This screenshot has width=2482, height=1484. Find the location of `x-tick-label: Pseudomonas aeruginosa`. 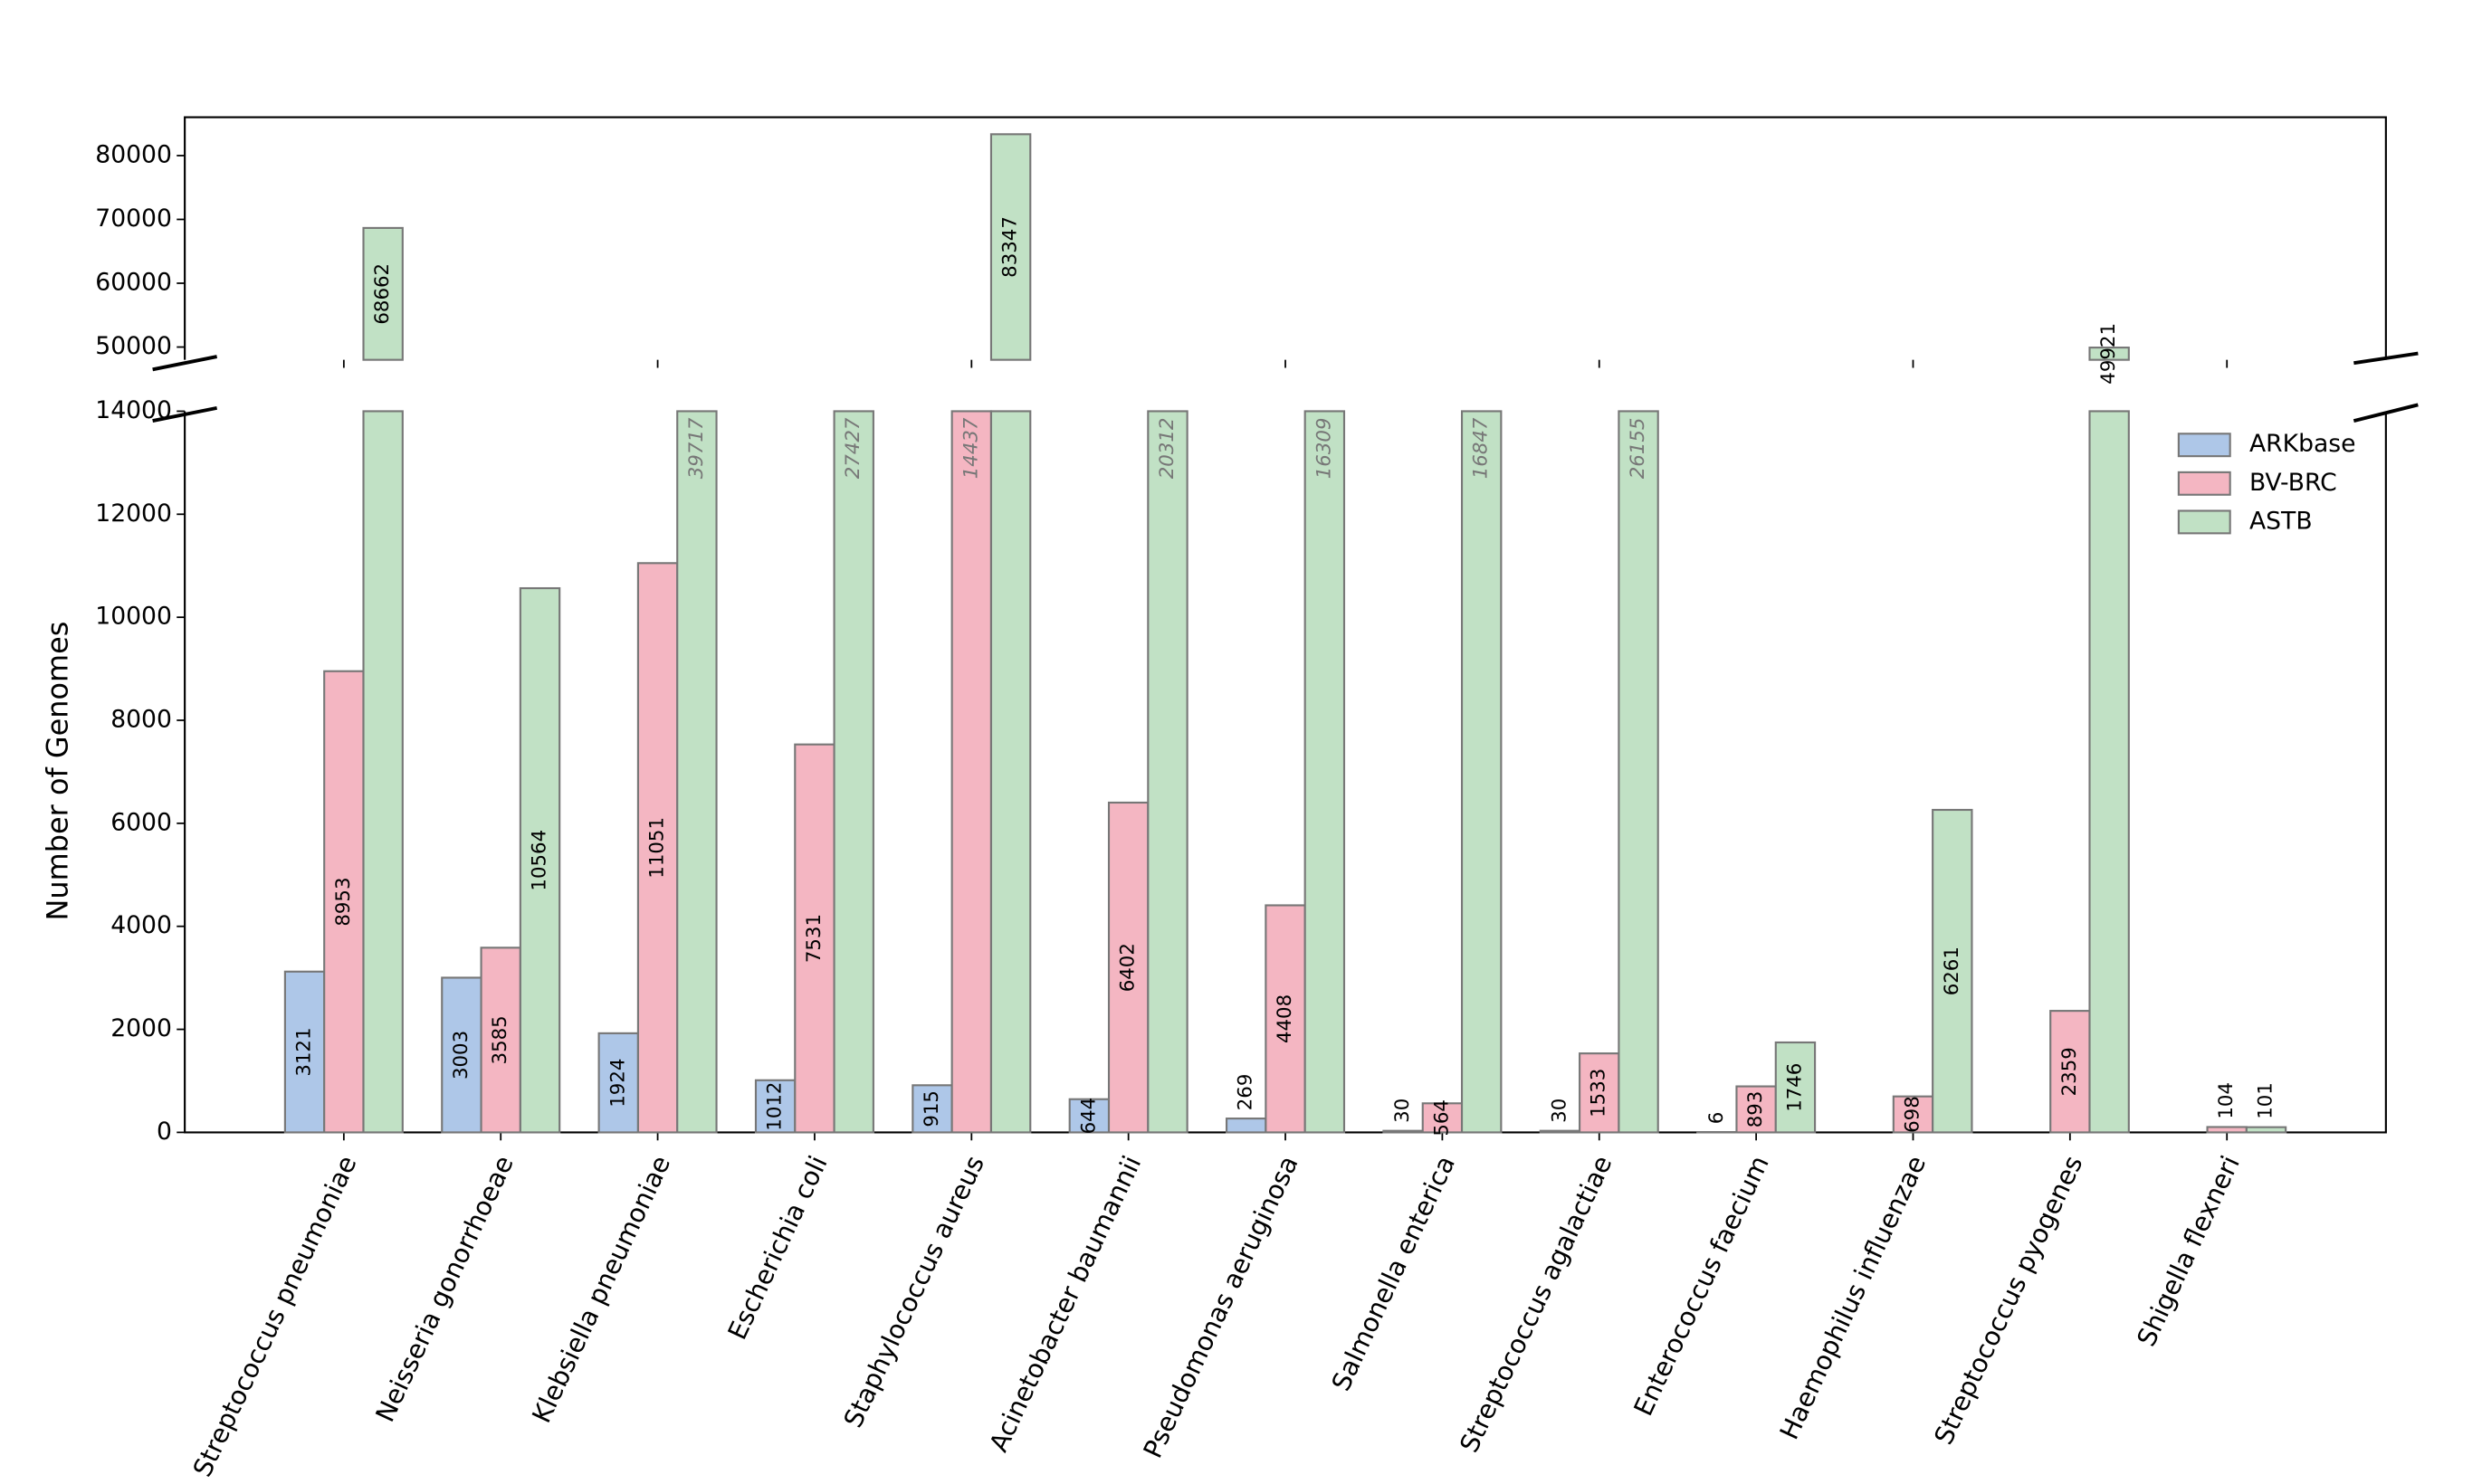

x-tick-label: Pseudomonas aeruginosa is located at coordinates (1221, 1306).